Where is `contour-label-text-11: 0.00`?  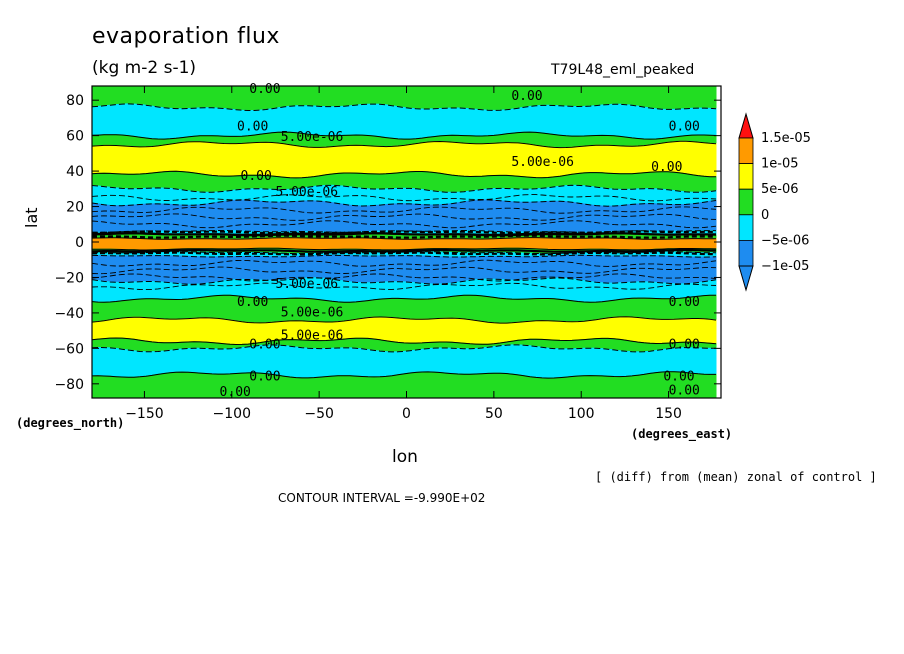 contour-label-text-11: 0.00 is located at coordinates (684, 302).